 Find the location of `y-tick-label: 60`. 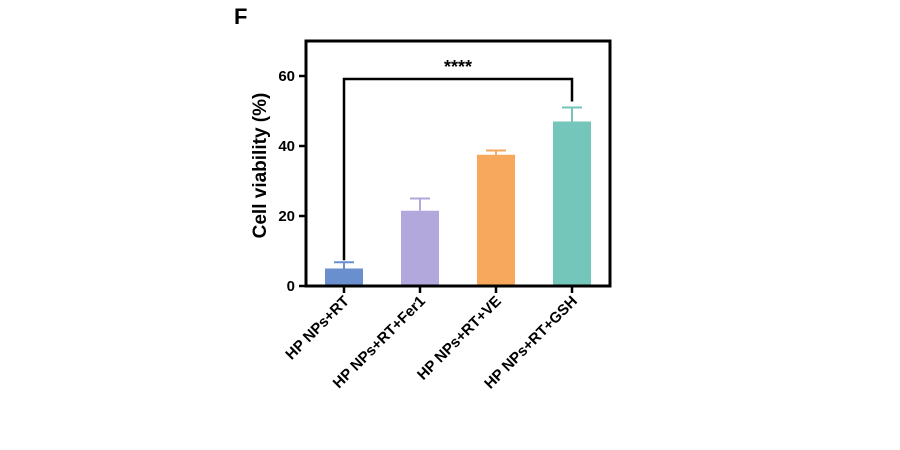

y-tick-label: 60 is located at coordinates (286, 76).